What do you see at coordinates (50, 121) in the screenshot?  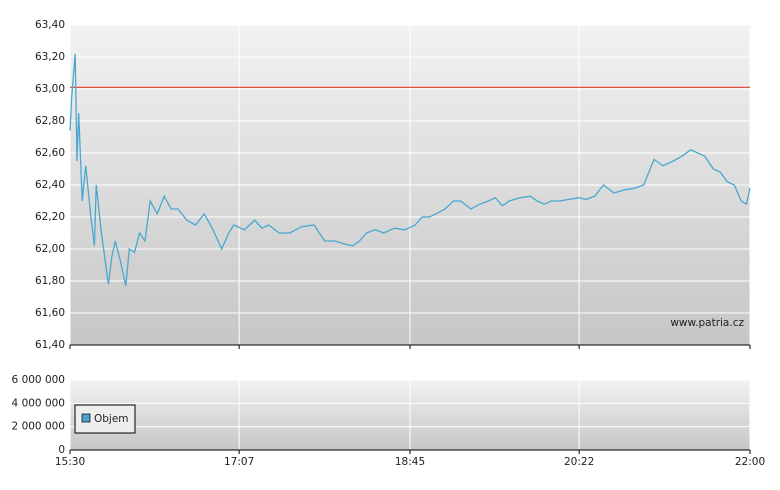 I see `y-tick-label: 62,80` at bounding box center [50, 121].